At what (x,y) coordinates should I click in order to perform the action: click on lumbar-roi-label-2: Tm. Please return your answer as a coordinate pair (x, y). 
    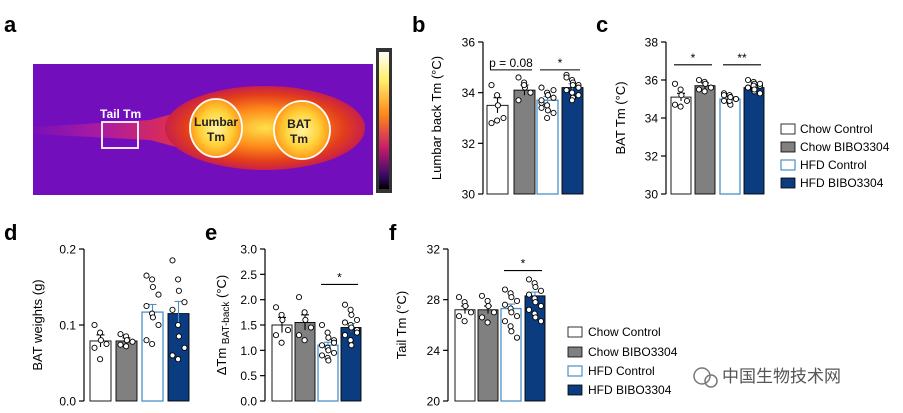
    Looking at the image, I should click on (216, 137).